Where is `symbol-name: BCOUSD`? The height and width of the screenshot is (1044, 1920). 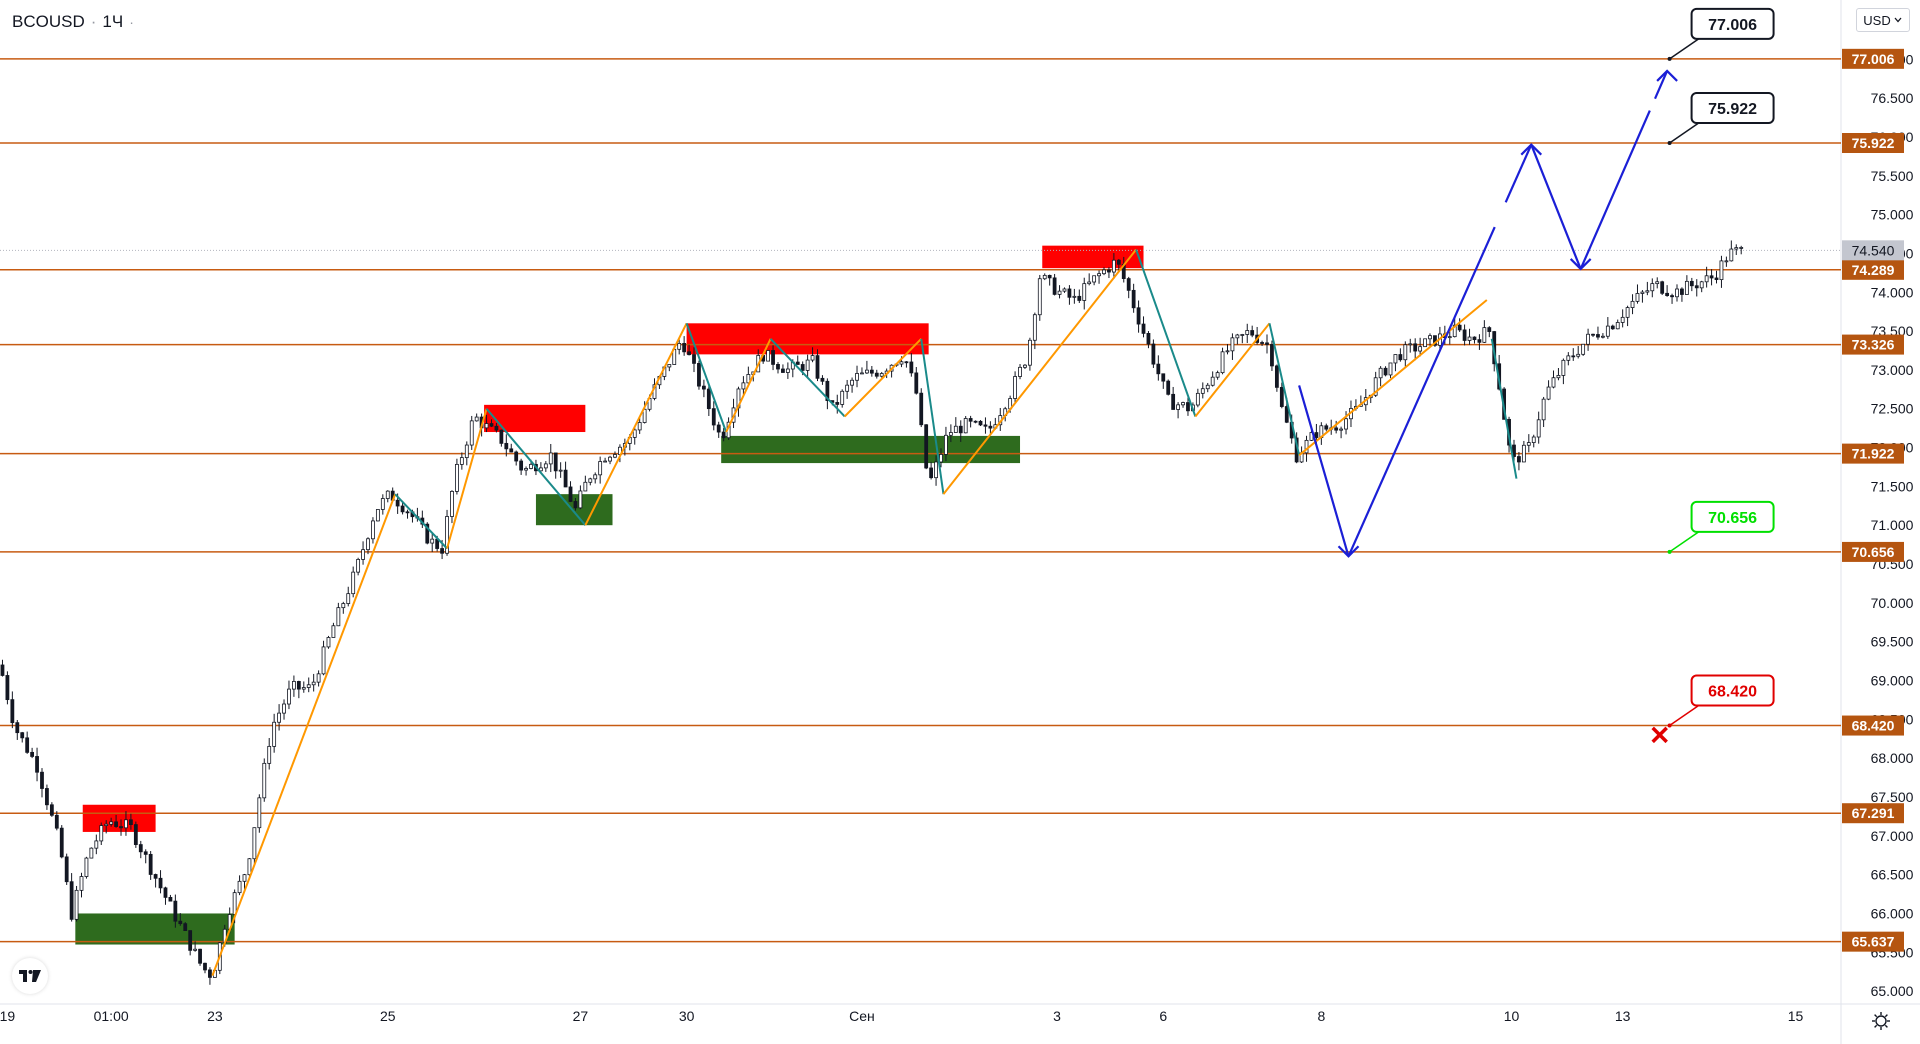 symbol-name: BCOUSD is located at coordinates (48, 21).